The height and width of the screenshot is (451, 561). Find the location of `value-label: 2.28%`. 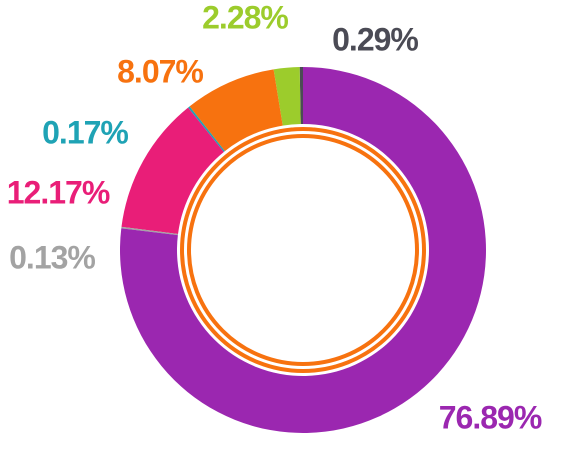

value-label: 2.28% is located at coordinates (245, 17).